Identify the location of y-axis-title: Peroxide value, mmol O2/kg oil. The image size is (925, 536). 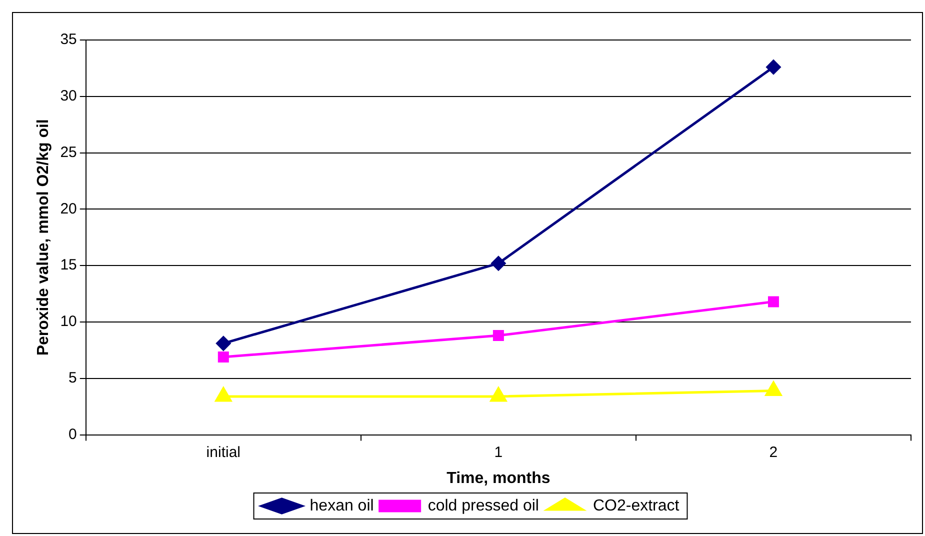
(43, 237).